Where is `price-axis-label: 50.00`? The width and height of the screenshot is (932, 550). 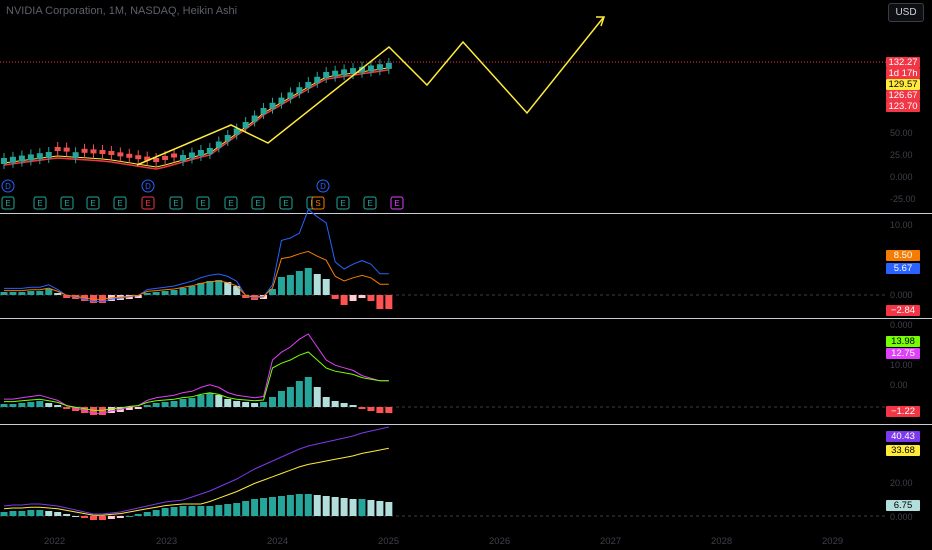
price-axis-label: 50.00 is located at coordinates (901, 133).